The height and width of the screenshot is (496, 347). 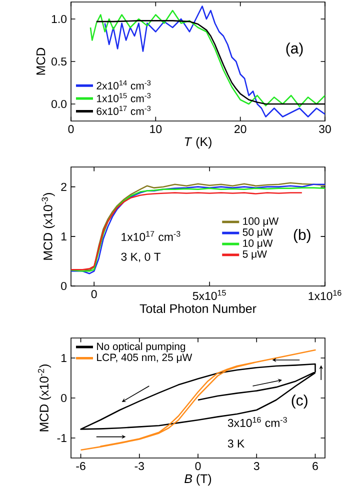 I want to click on legend-label: 1x10$^{15}$ cm$^{-3}$, so click(x=124, y=97).